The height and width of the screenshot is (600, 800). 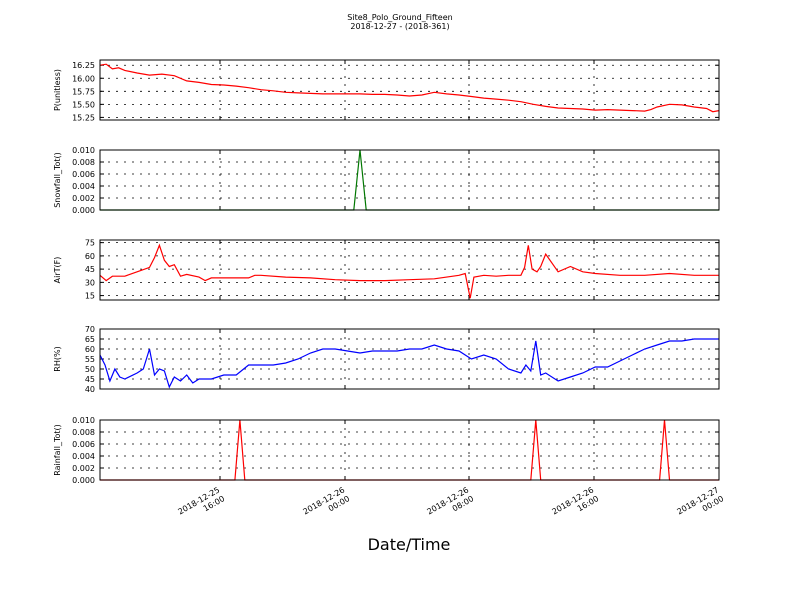 I want to click on y-tick-label: 30, so click(x=90, y=282).